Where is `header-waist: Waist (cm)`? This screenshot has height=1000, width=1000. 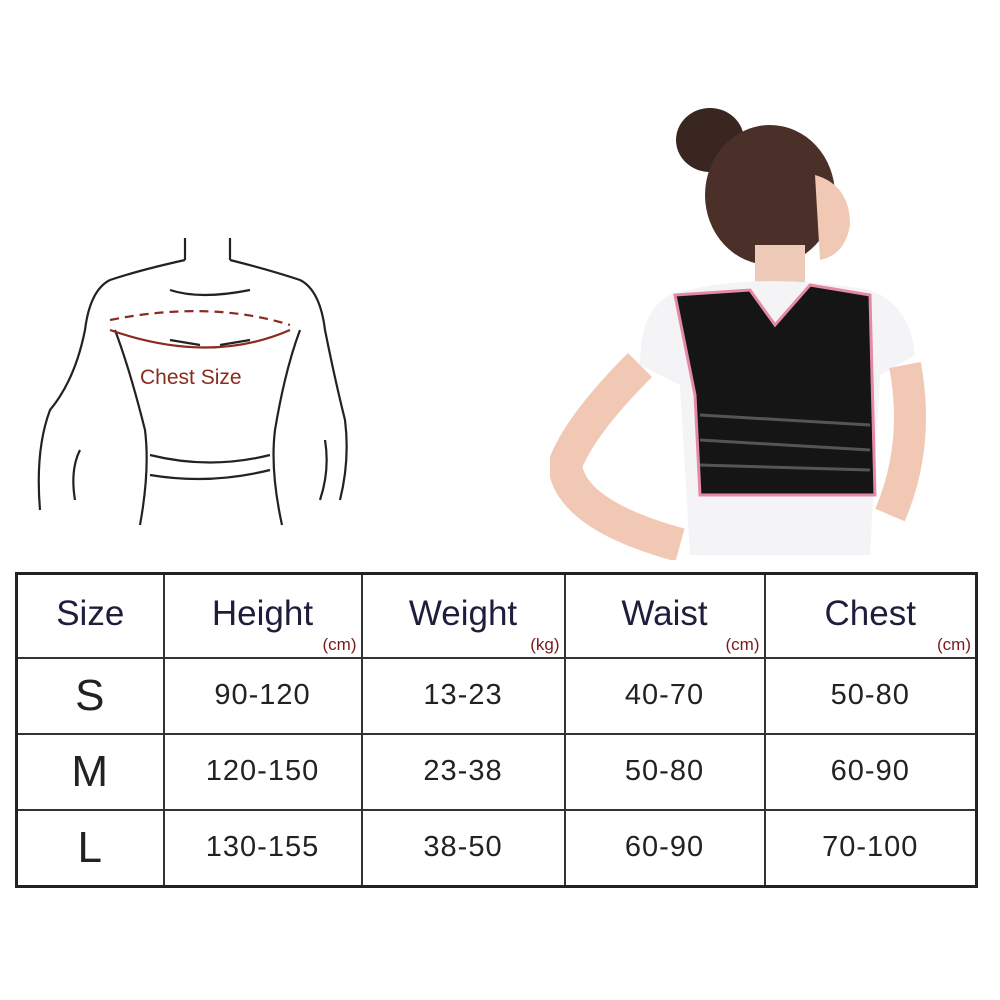
header-waist: Waist (cm) is located at coordinates (664, 615).